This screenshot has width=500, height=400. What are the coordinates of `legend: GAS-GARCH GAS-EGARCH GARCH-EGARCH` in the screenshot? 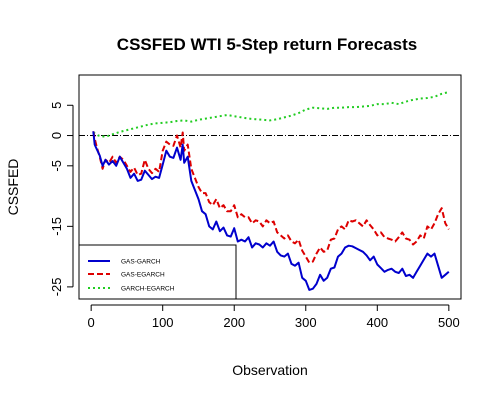 It's located at (157, 272).